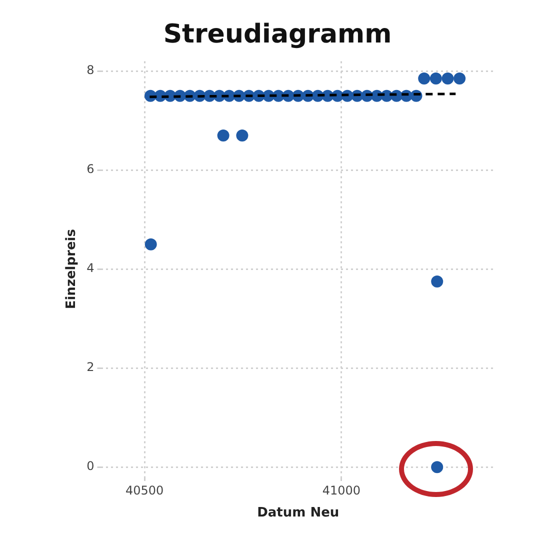  Describe the element at coordinates (90, 466) in the screenshot. I see `y-tick-label: 0` at that location.